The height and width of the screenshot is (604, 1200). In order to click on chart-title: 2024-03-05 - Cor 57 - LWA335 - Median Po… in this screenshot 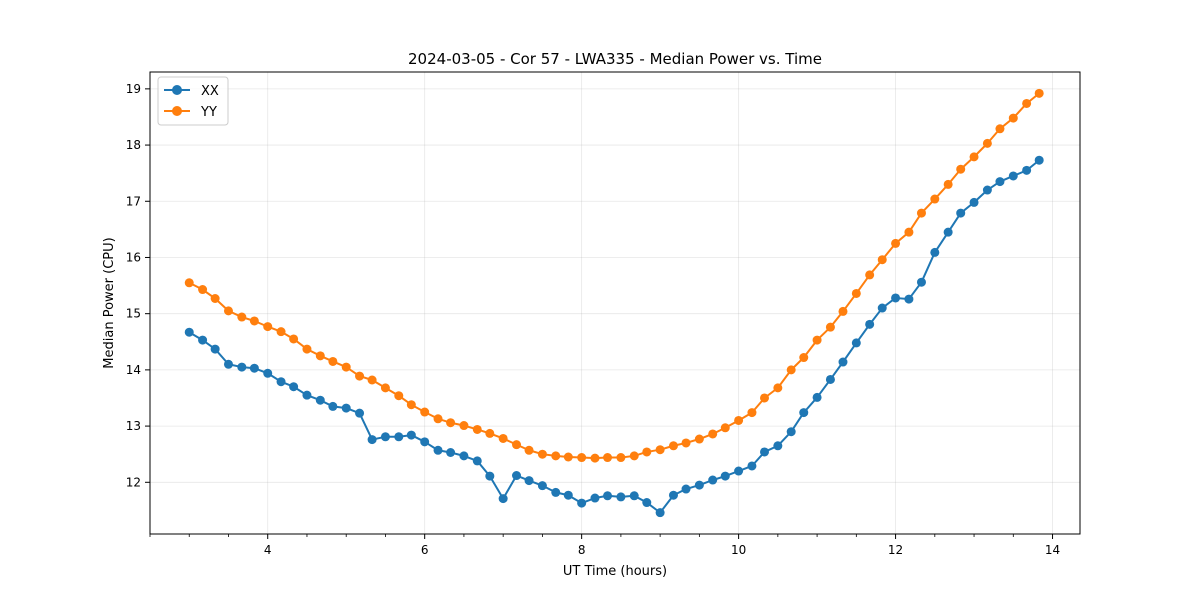, I will do `click(615, 59)`.